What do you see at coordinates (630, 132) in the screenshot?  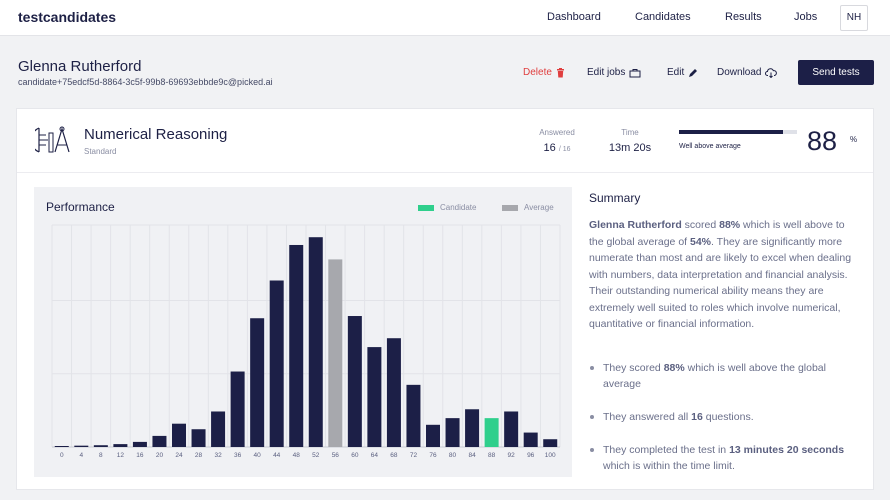 I see `time-label: Time` at bounding box center [630, 132].